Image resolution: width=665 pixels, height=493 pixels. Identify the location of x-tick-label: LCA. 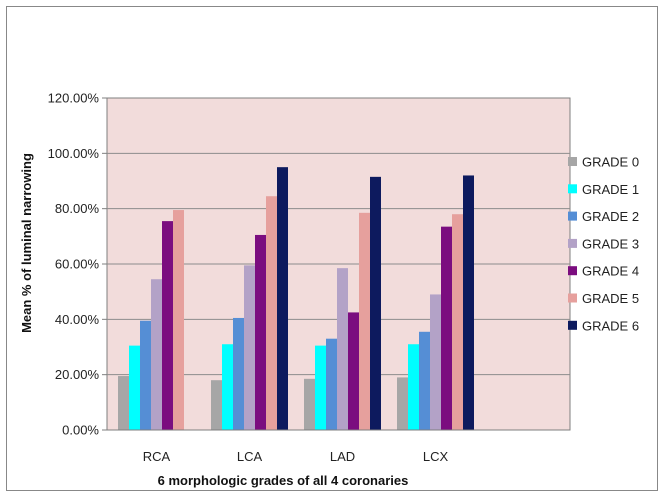
(250, 456).